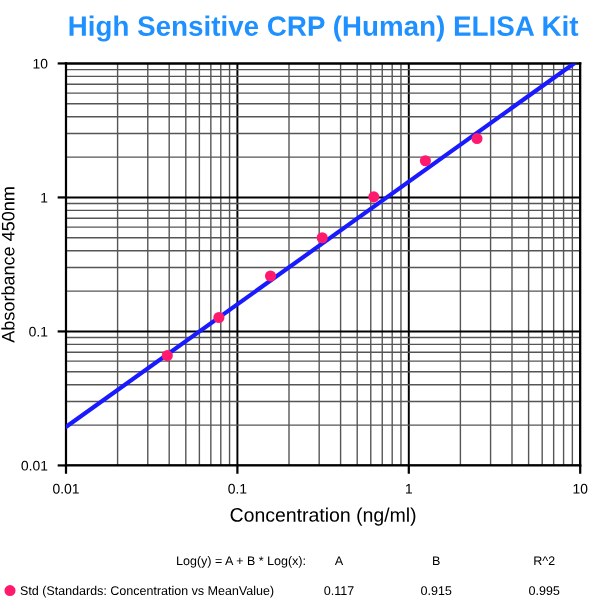 The image size is (600, 610). Describe the element at coordinates (324, 28) in the screenshot. I see `chart-title: High Sensitive CRP (Human) ELISA Kit` at that location.